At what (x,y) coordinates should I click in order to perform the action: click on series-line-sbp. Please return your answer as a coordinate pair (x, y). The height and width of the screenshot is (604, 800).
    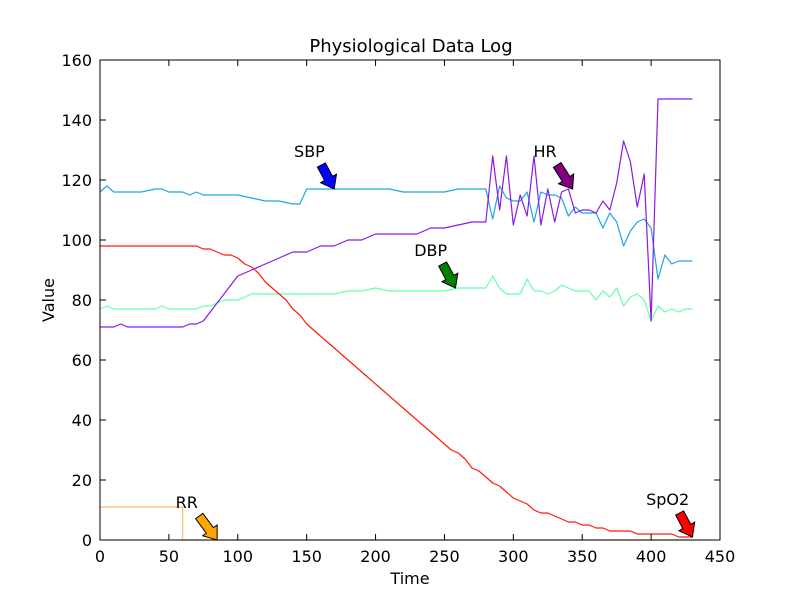
    Looking at the image, I should click on (396, 232).